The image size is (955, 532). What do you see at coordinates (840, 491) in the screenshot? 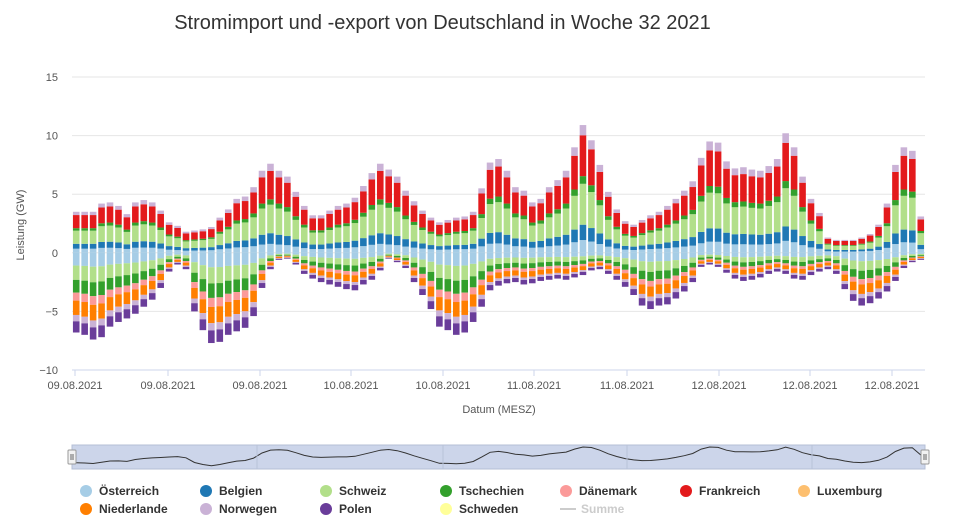
I see `legend-item: Luxemburg` at bounding box center [840, 491].